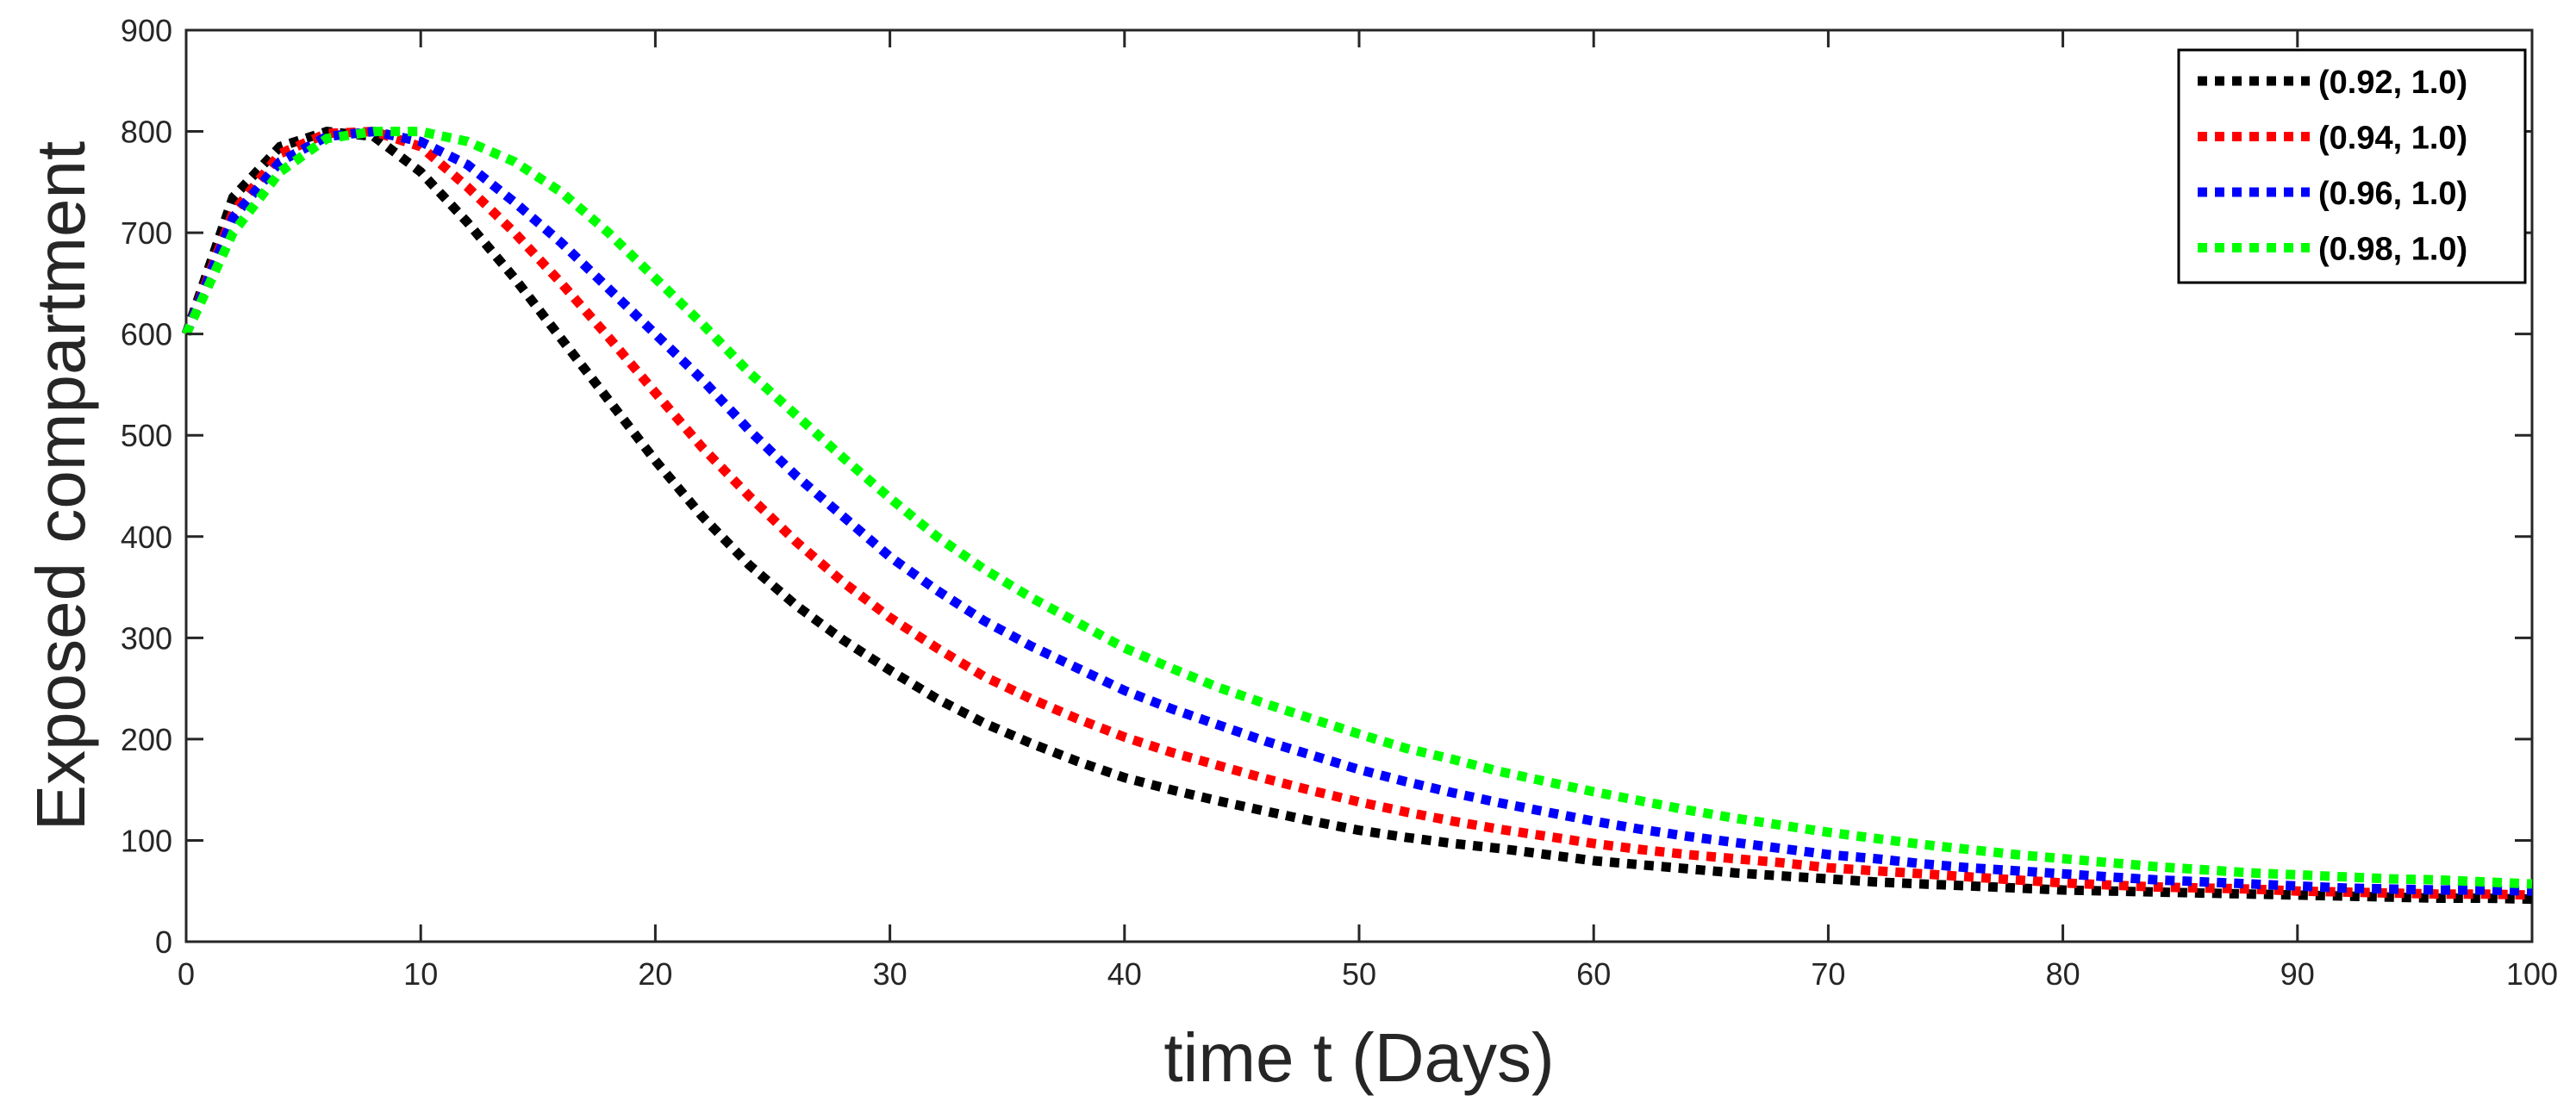 This screenshot has height=1114, width=2576. What do you see at coordinates (146, 435) in the screenshot?
I see `y-tick-label: 500` at bounding box center [146, 435].